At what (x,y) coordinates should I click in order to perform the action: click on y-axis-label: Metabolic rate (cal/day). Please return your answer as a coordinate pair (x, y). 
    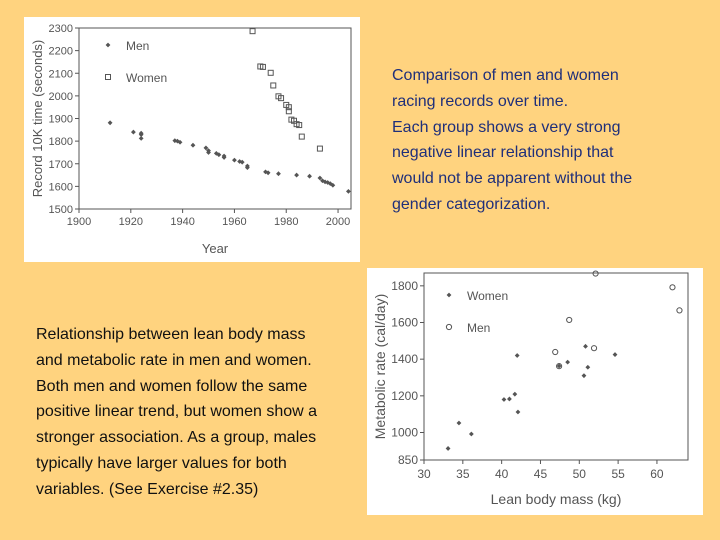
    Looking at the image, I should click on (380, 367).